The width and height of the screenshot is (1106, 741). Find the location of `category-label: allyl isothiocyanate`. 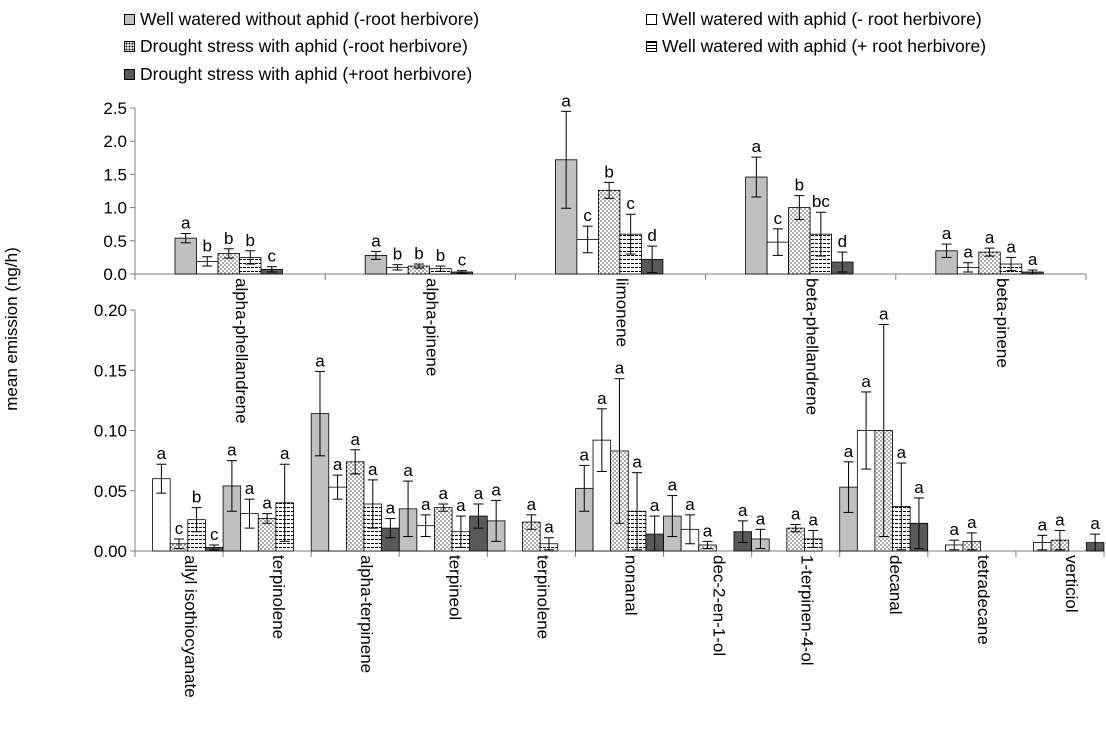

category-label: allyl isothiocyanate is located at coordinates (190, 626).